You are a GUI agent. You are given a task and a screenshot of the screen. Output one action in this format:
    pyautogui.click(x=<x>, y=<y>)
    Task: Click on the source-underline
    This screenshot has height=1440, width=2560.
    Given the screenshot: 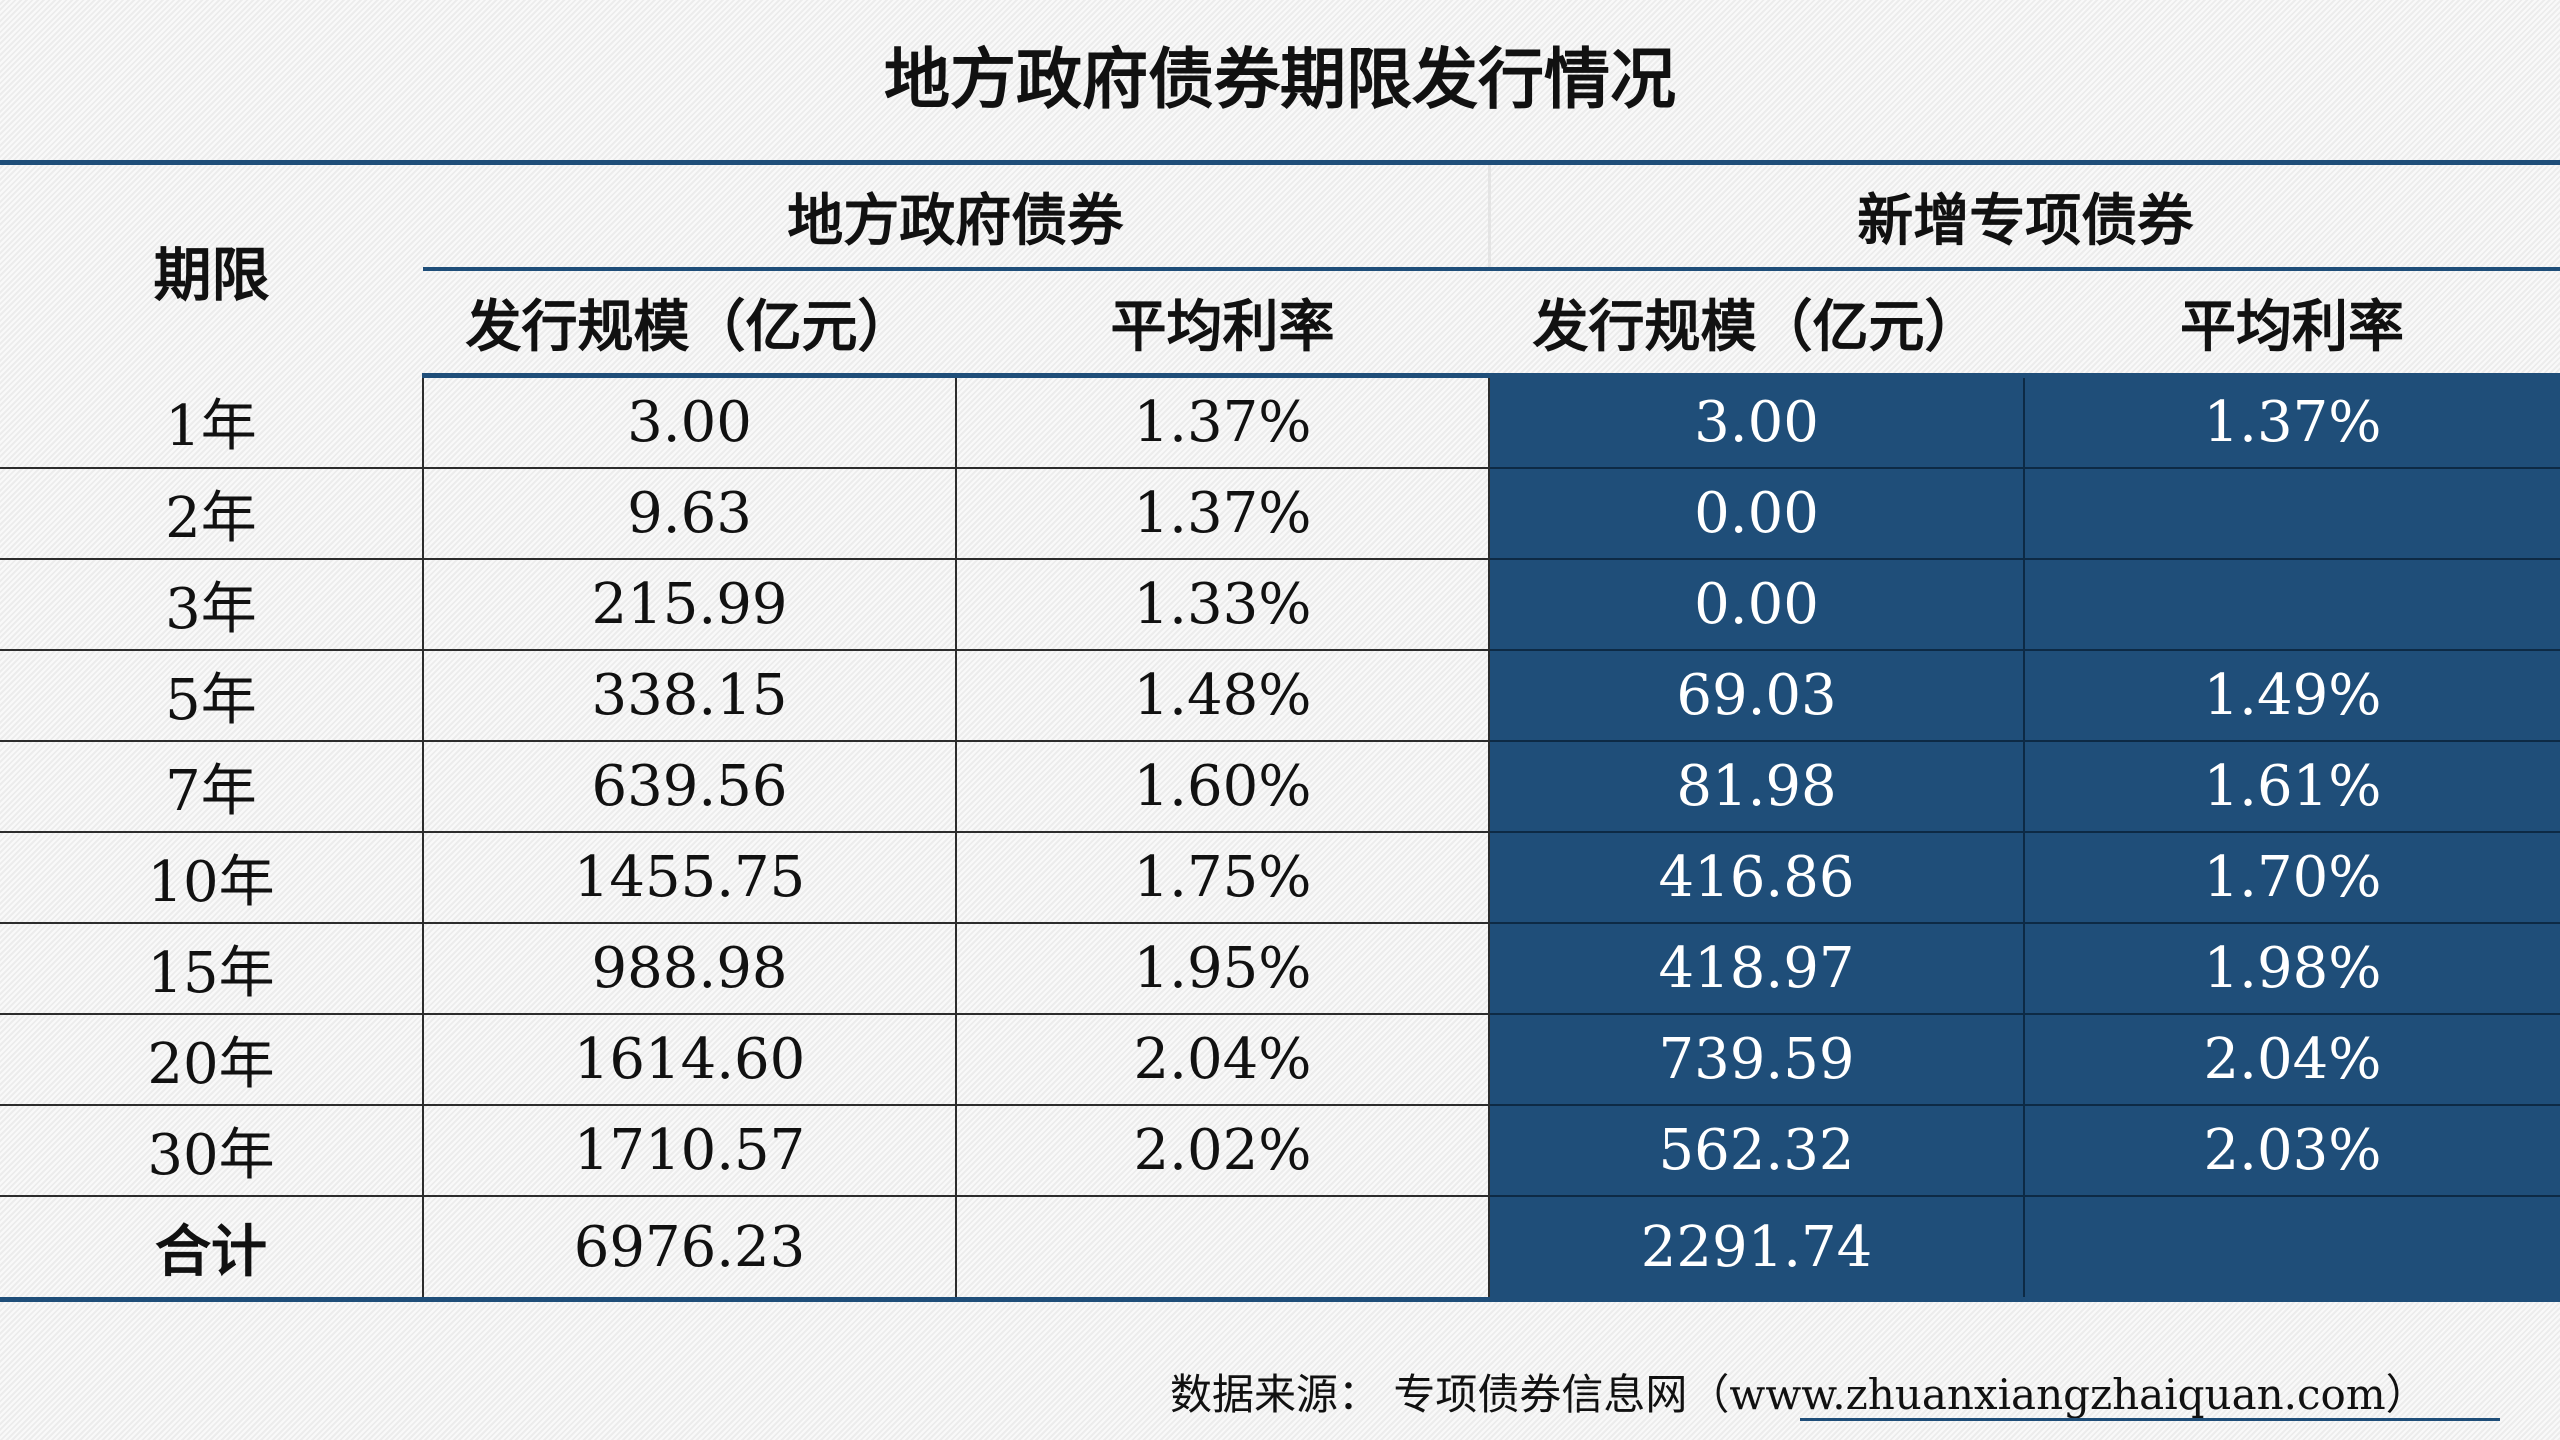 What is the action you would take?
    pyautogui.click(x=2150, y=1419)
    